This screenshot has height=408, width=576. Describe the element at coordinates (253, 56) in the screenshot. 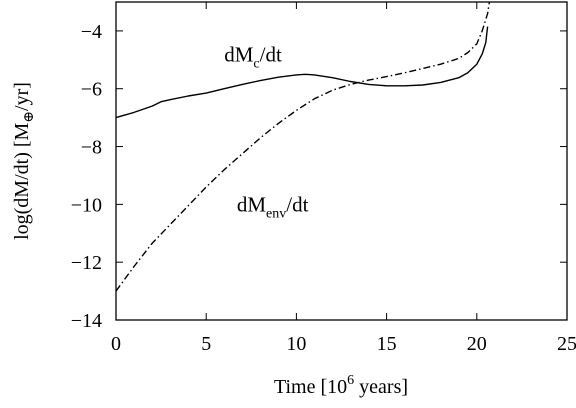

I see `series-label: dMc/dt` at that location.